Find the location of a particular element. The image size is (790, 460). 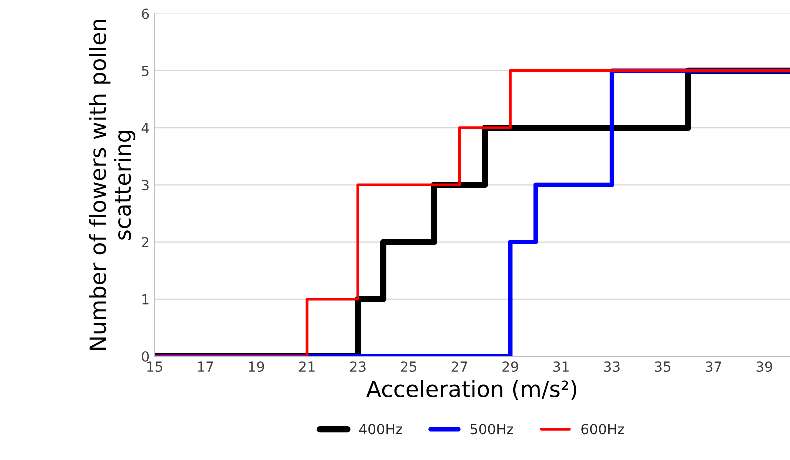

x-tick-label: 33 is located at coordinates (612, 367).